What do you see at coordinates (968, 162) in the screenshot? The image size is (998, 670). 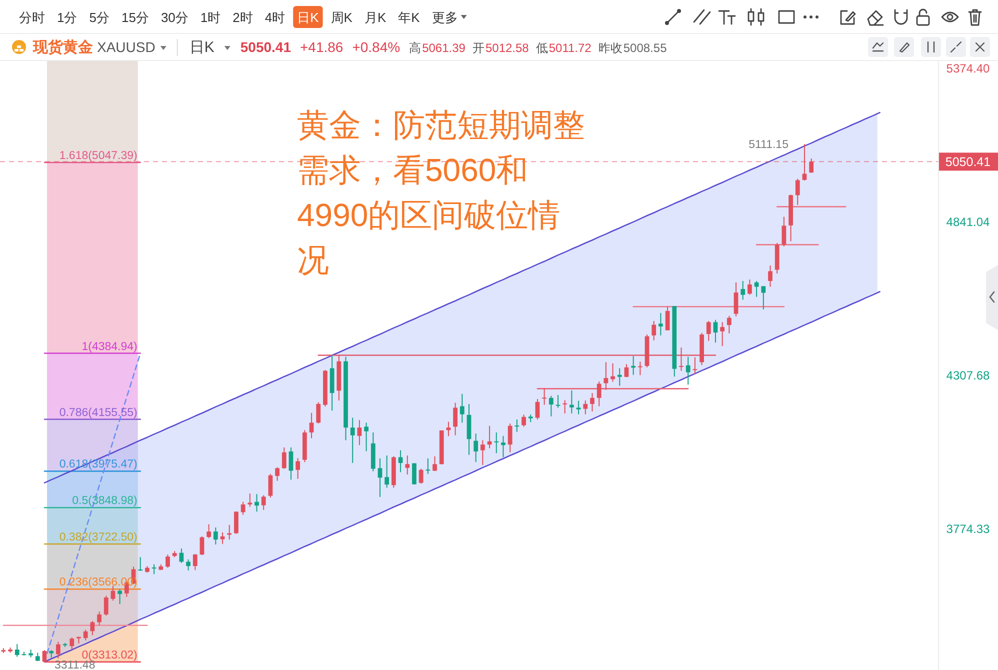 I see `ref-line-label: 5050.41` at bounding box center [968, 162].